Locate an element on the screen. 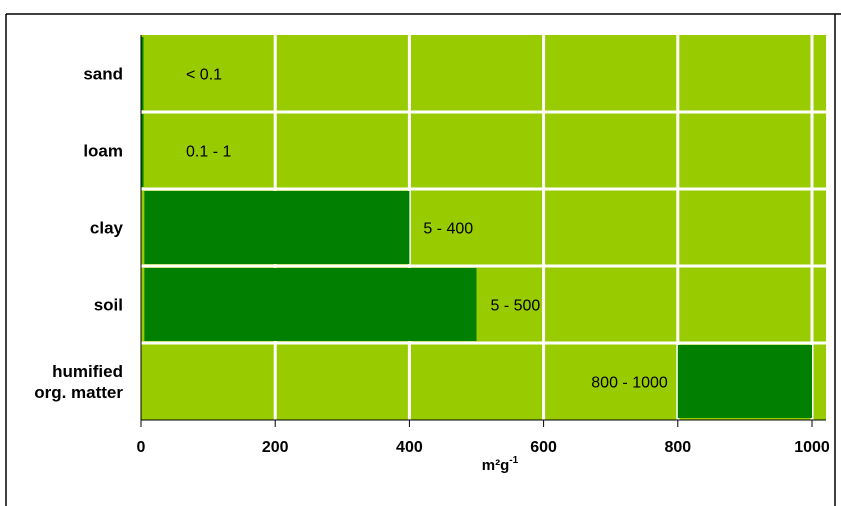 The height and width of the screenshot is (506, 841). category-labels: sand loam clay soil humified org. matter is located at coordinates (78, 234).